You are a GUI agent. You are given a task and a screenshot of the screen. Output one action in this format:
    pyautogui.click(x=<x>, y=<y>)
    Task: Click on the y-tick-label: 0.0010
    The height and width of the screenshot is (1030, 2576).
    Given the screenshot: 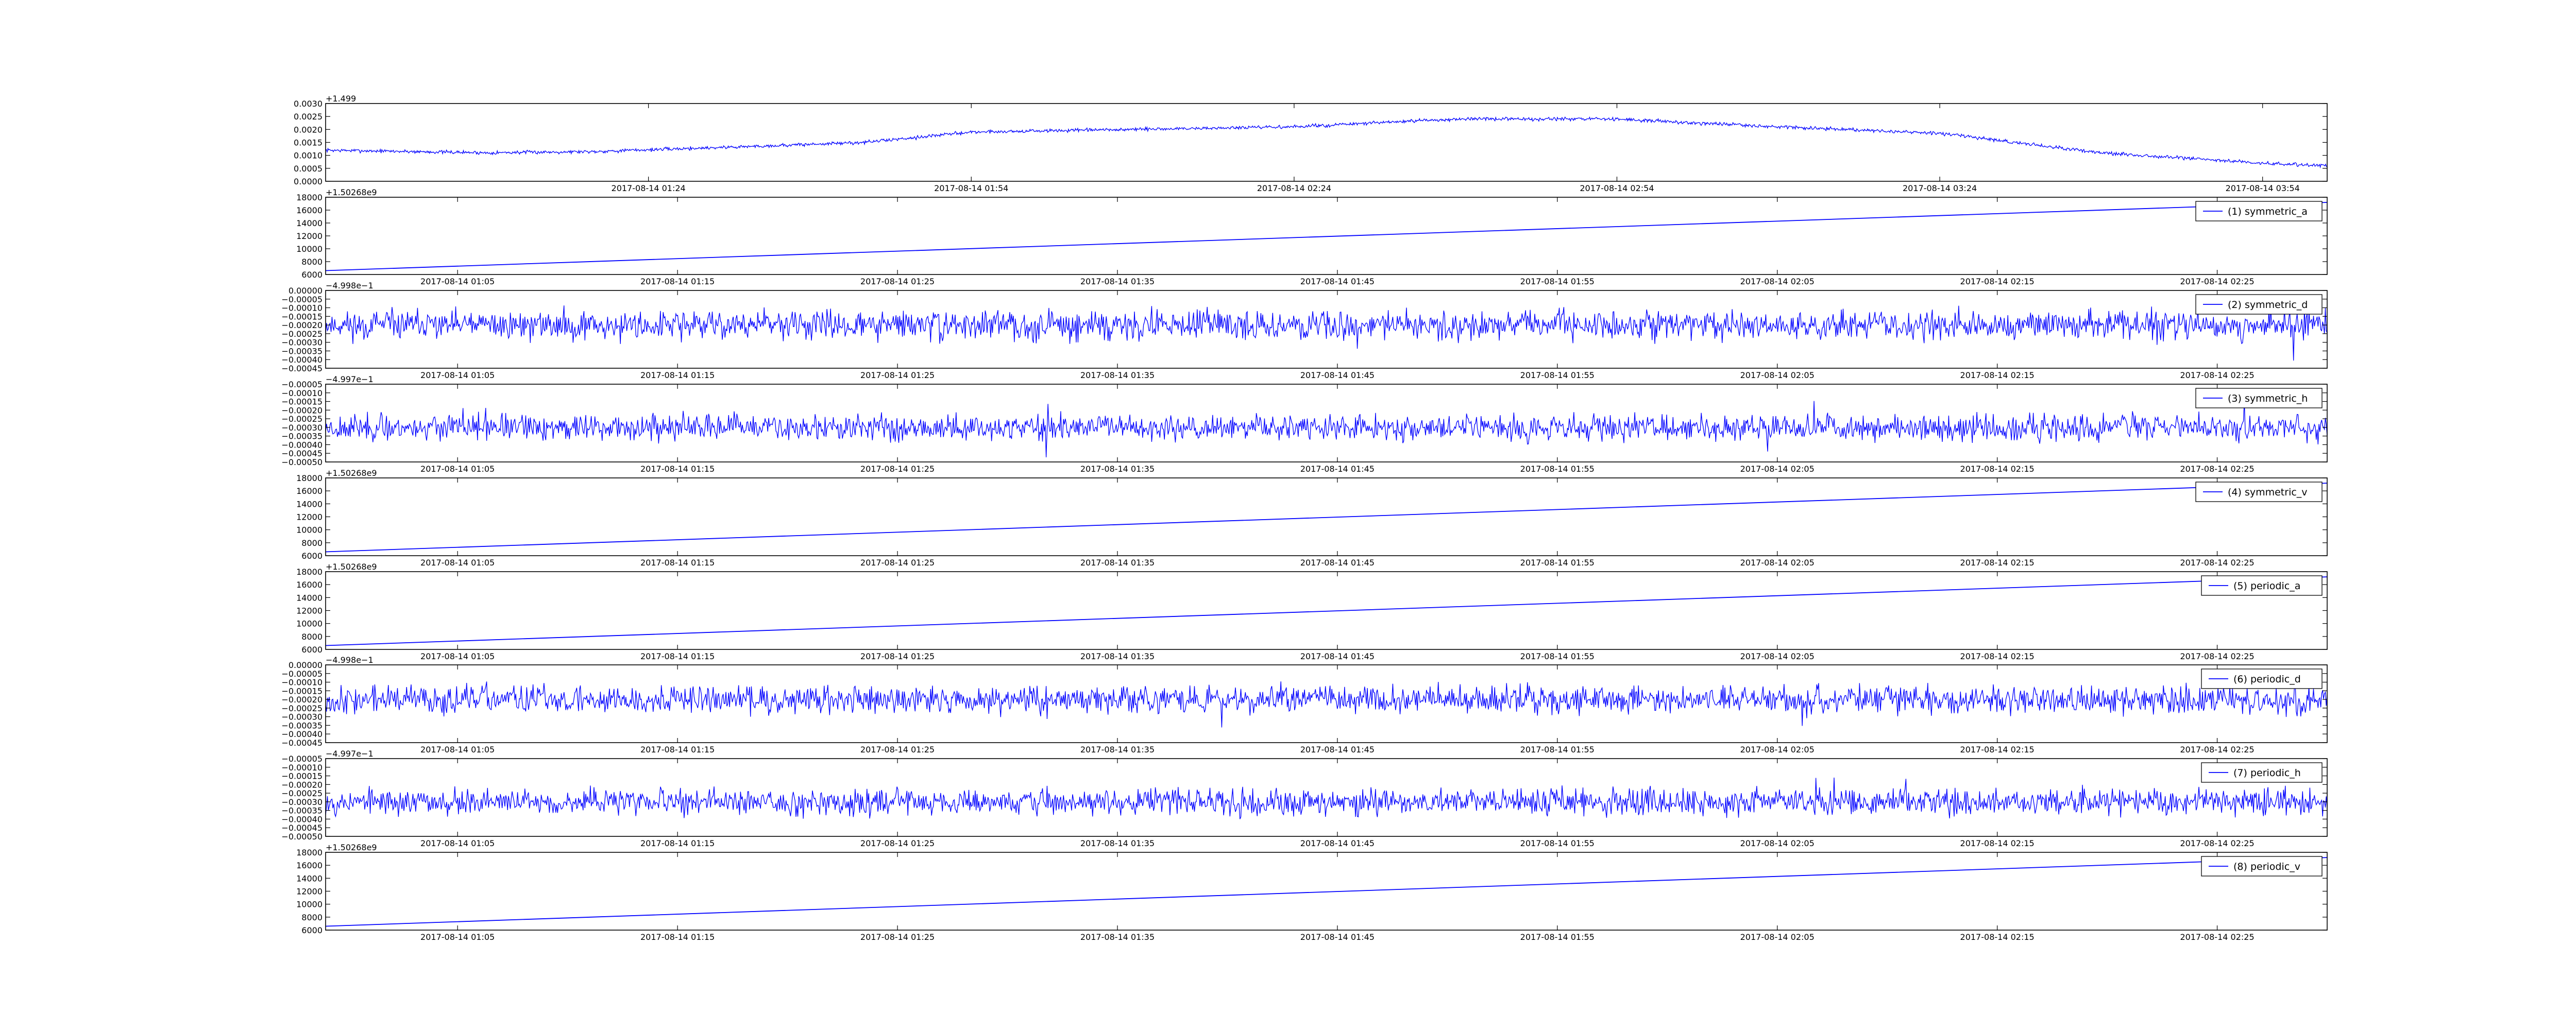 What is the action you would take?
    pyautogui.click(x=308, y=156)
    